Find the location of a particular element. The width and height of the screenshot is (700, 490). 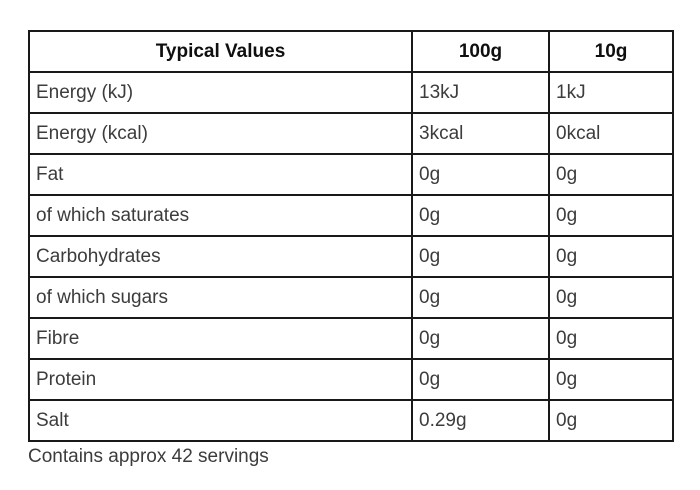

table-row-fibre: Fibre 0g 0g is located at coordinates (351, 338).